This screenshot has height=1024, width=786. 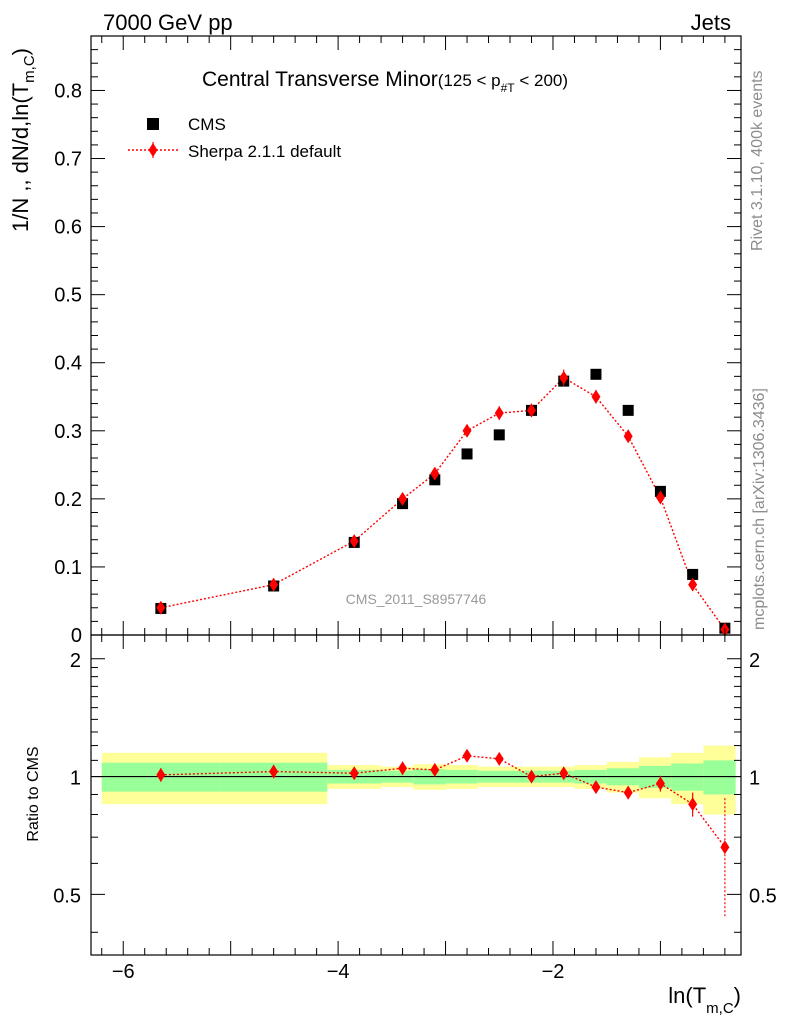 What do you see at coordinates (720, 1008) in the screenshot?
I see `ratio-xlabel-sub: m,C` at bounding box center [720, 1008].